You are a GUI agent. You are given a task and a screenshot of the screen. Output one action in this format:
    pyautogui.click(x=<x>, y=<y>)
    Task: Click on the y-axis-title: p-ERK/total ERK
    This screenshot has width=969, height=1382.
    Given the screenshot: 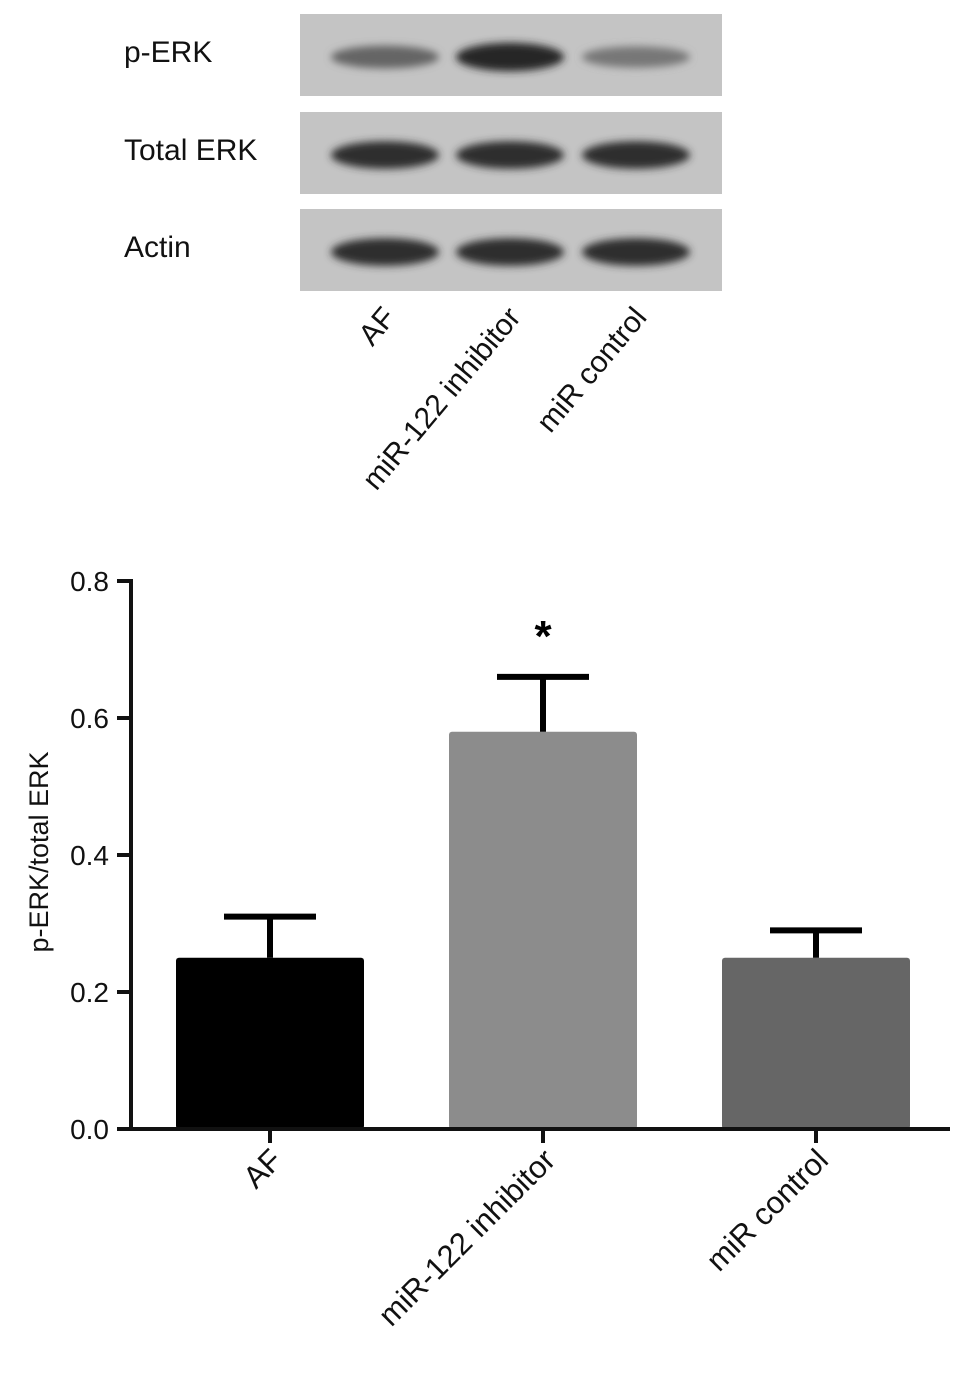 What is the action you would take?
    pyautogui.click(x=39, y=851)
    